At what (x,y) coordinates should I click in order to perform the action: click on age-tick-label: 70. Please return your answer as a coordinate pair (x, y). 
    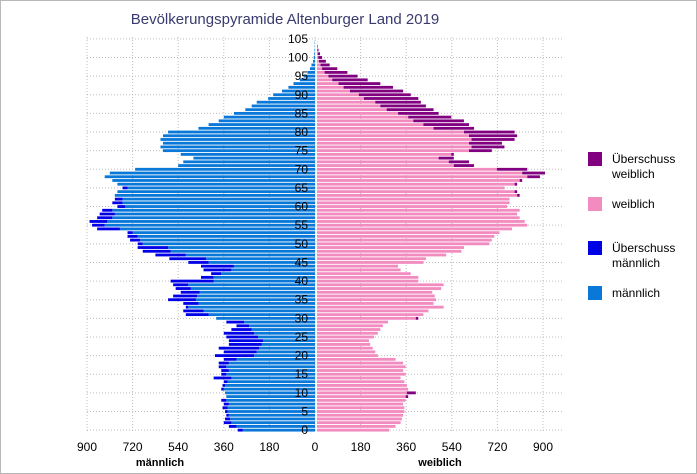
    Looking at the image, I should click on (302, 169).